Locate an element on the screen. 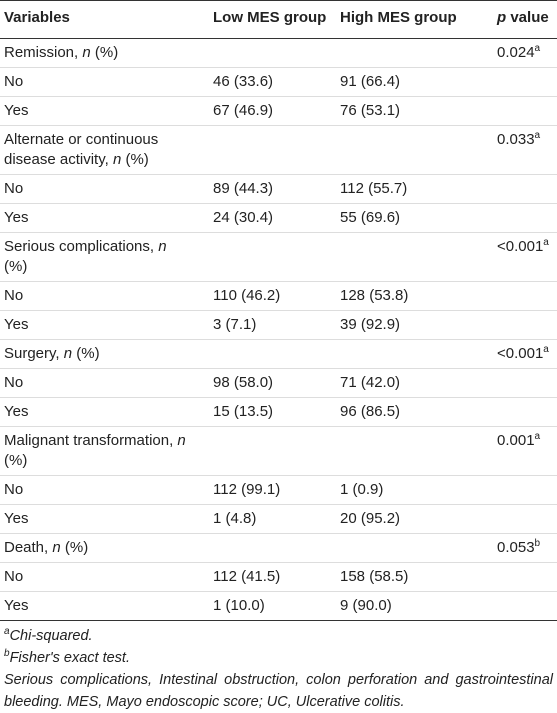  table-row: No 89 (44.3) 112 (55.7) is located at coordinates (278, 189).